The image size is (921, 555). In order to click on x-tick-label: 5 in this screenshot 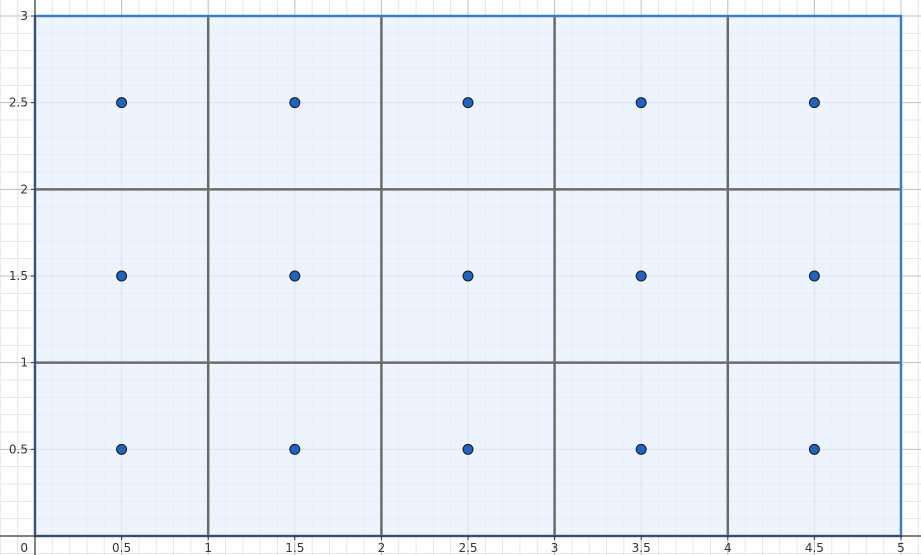, I will do `click(901, 548)`.